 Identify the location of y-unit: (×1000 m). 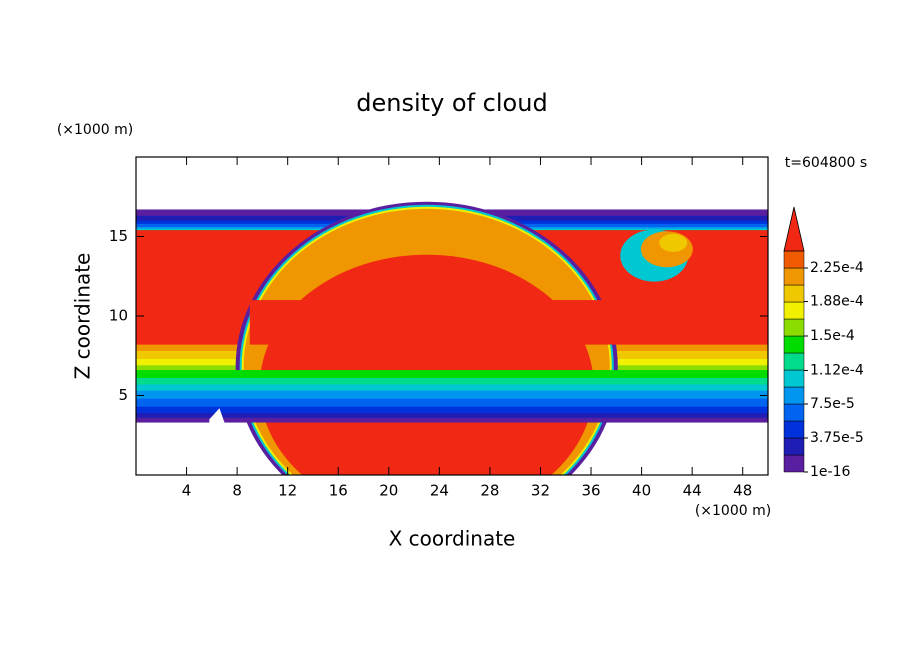
(95, 130).